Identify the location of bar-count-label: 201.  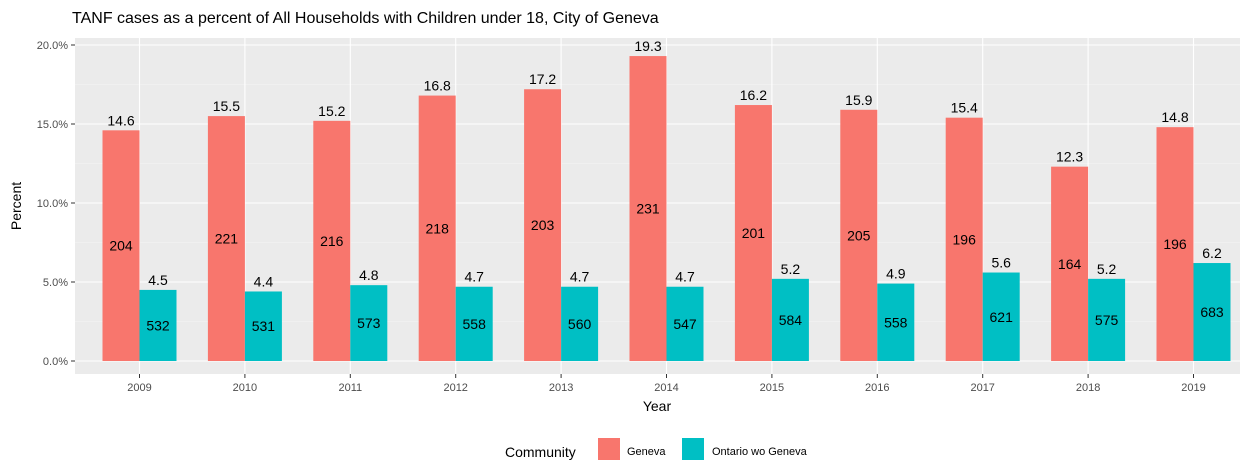
(754, 233).